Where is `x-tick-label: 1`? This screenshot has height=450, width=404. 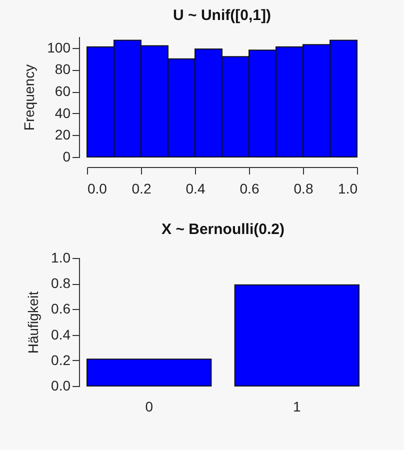 x-tick-label: 1 is located at coordinates (297, 406).